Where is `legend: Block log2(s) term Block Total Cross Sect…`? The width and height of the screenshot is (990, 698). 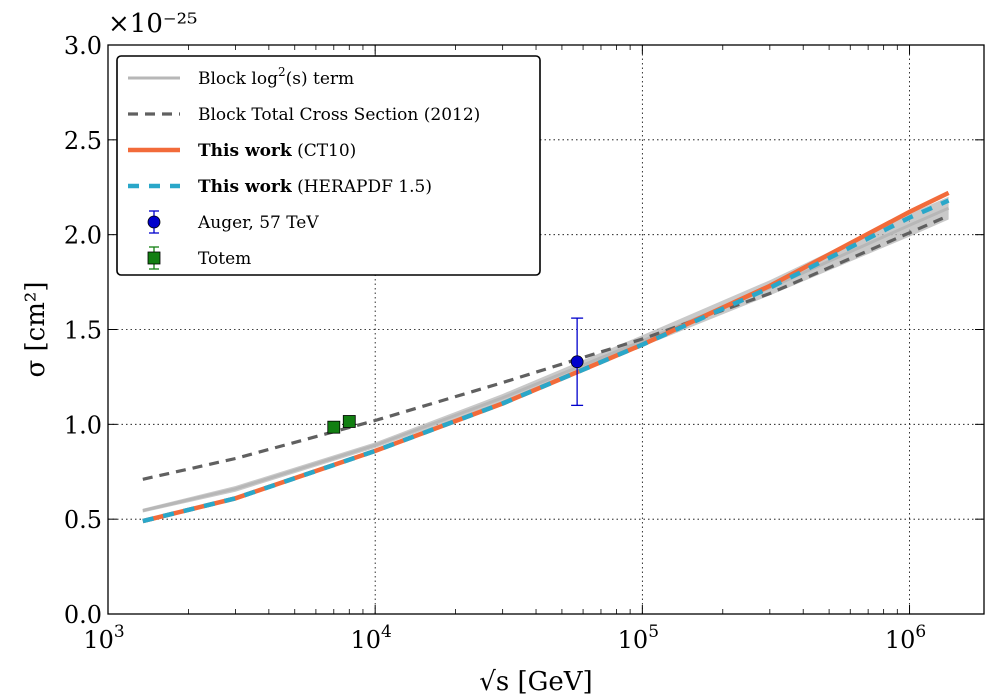 legend: Block log2(s) term Block Total Cross Sect… is located at coordinates (328, 165).